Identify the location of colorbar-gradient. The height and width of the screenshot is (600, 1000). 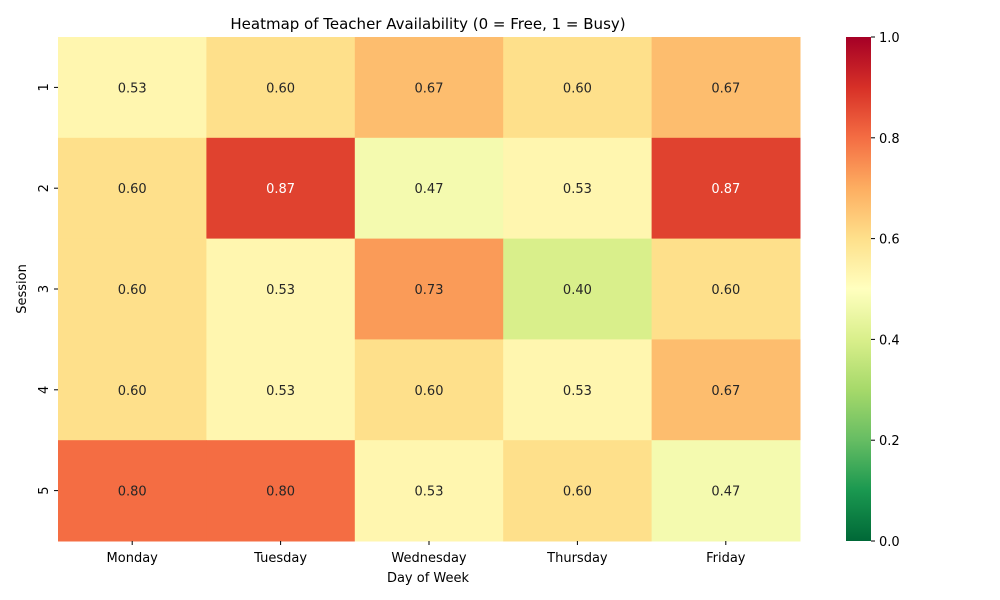
(858, 289).